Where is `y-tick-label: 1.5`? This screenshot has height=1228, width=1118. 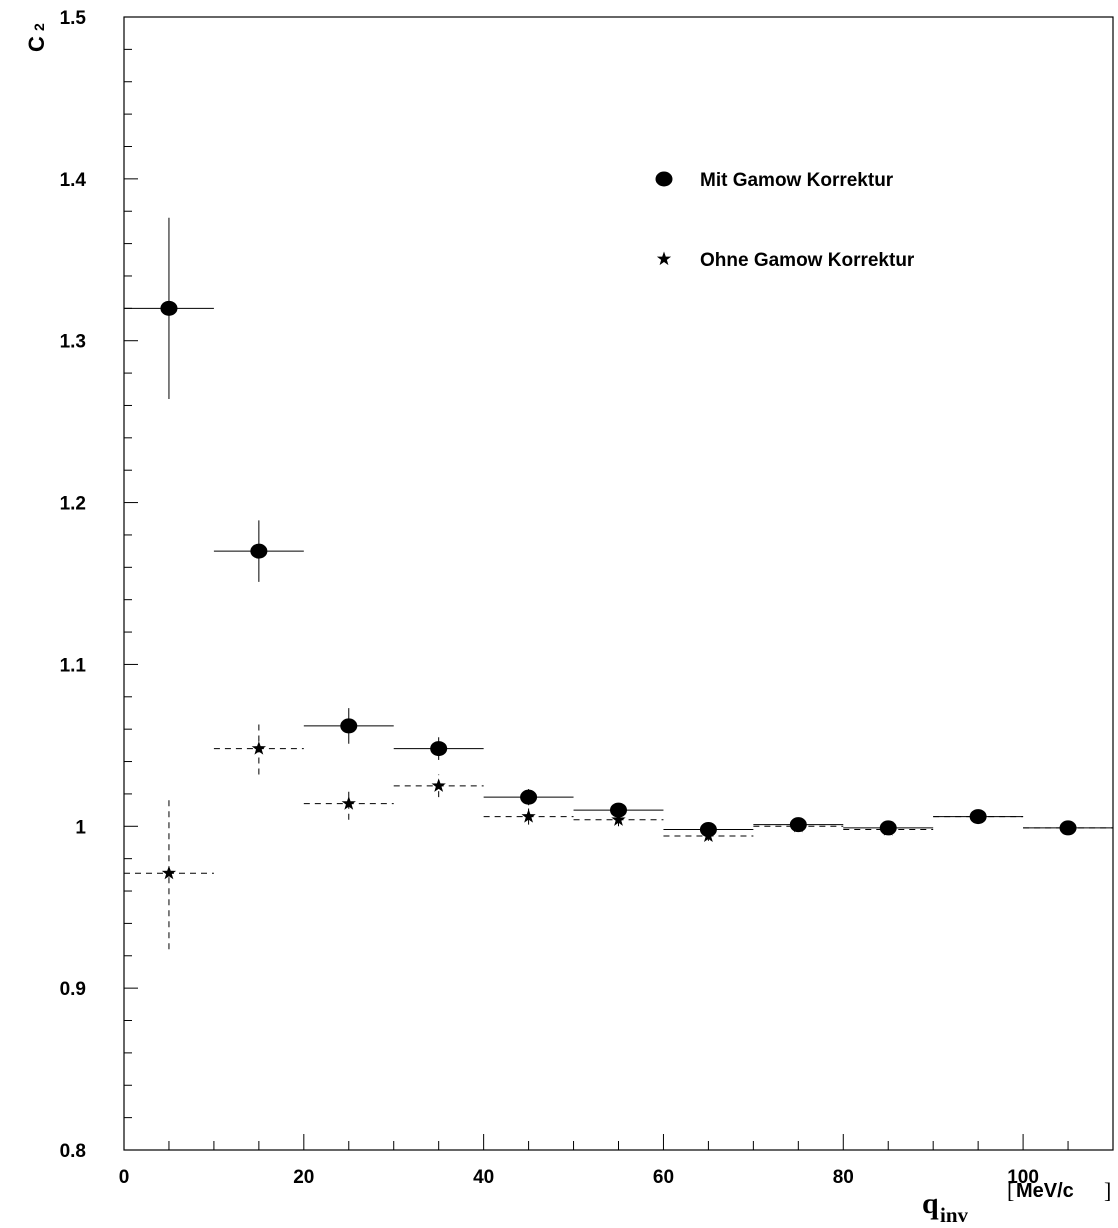
y-tick-label: 1.5 is located at coordinates (73, 18).